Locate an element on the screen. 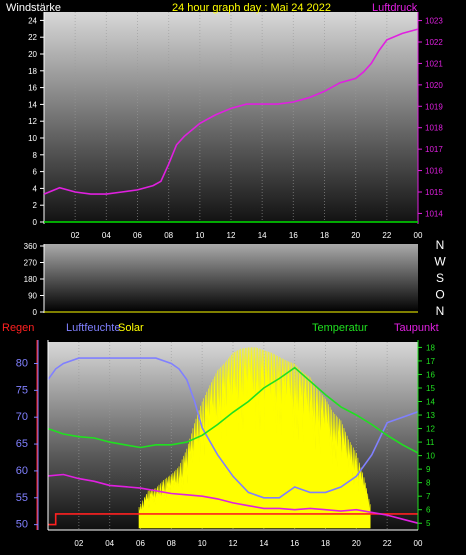  chart1-x-tick: 00 is located at coordinates (418, 235).